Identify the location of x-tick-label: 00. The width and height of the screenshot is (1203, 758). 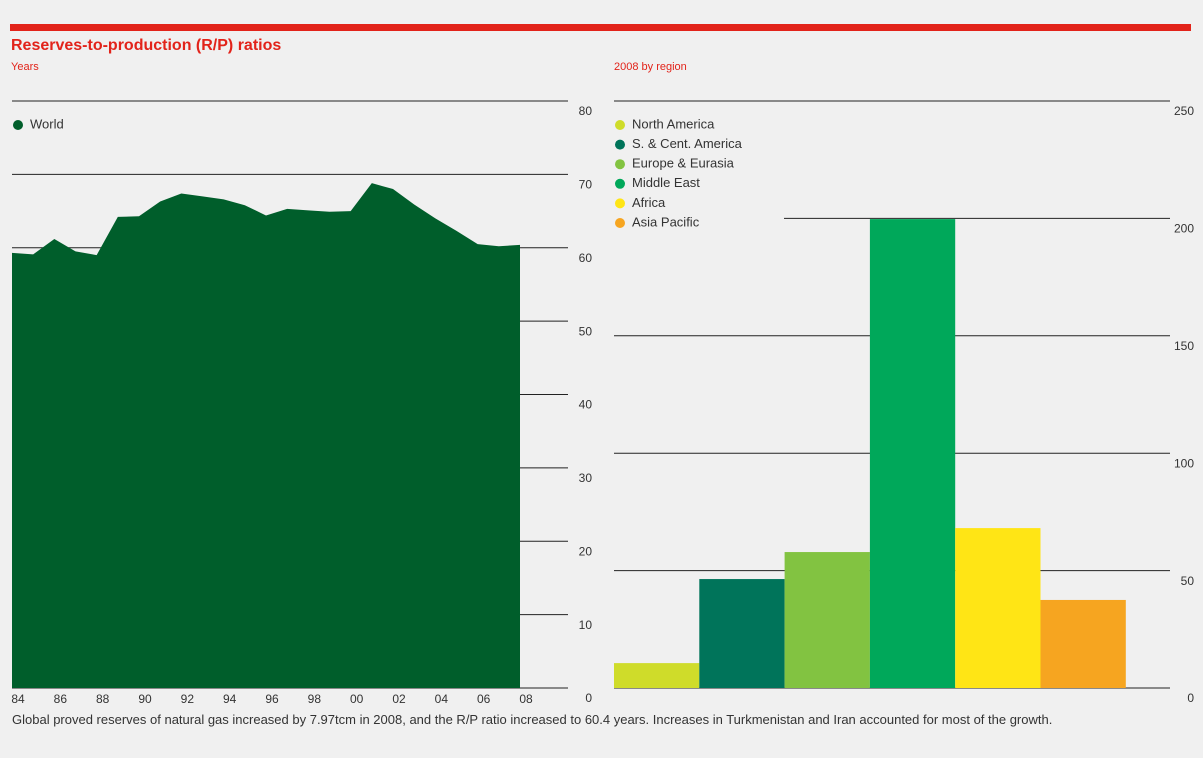
(357, 699).